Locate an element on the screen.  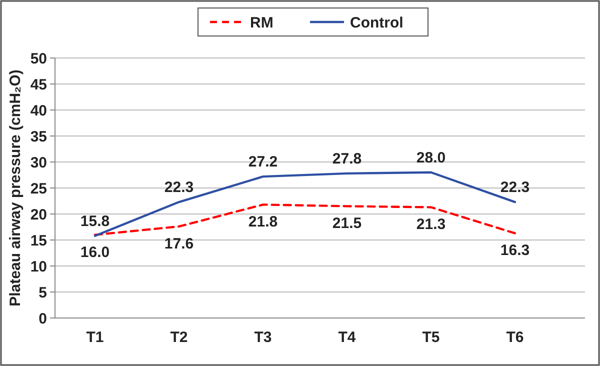
y-axis-title: Plateau airway pressure (cmH₂O) is located at coordinates (15, 188).